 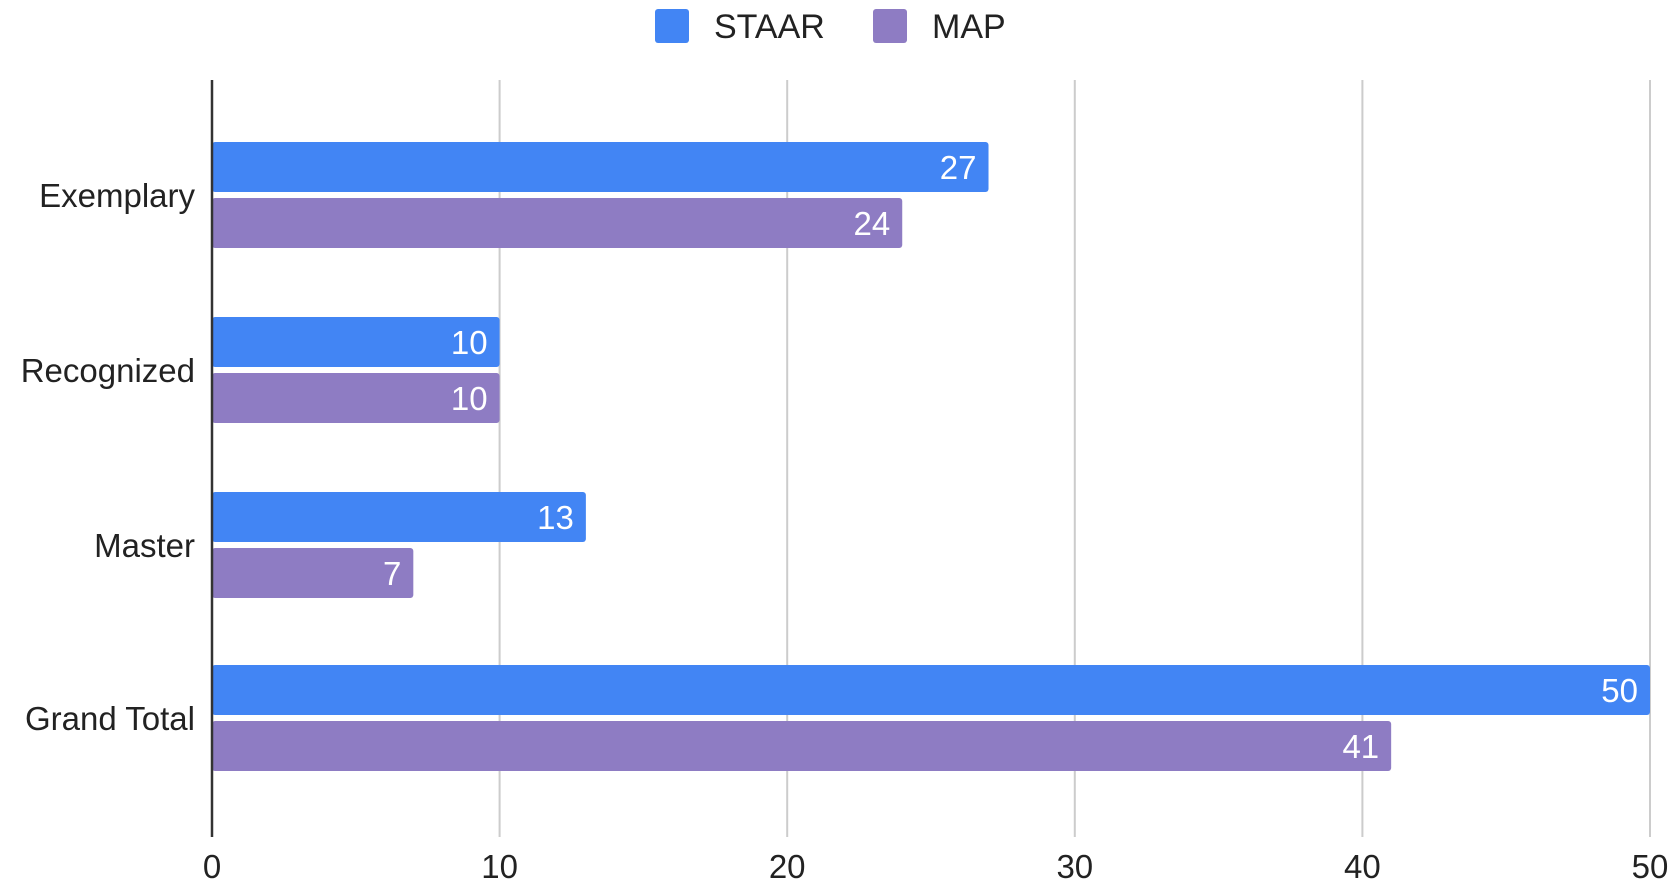 I want to click on data-label: 7, so click(x=392, y=573).